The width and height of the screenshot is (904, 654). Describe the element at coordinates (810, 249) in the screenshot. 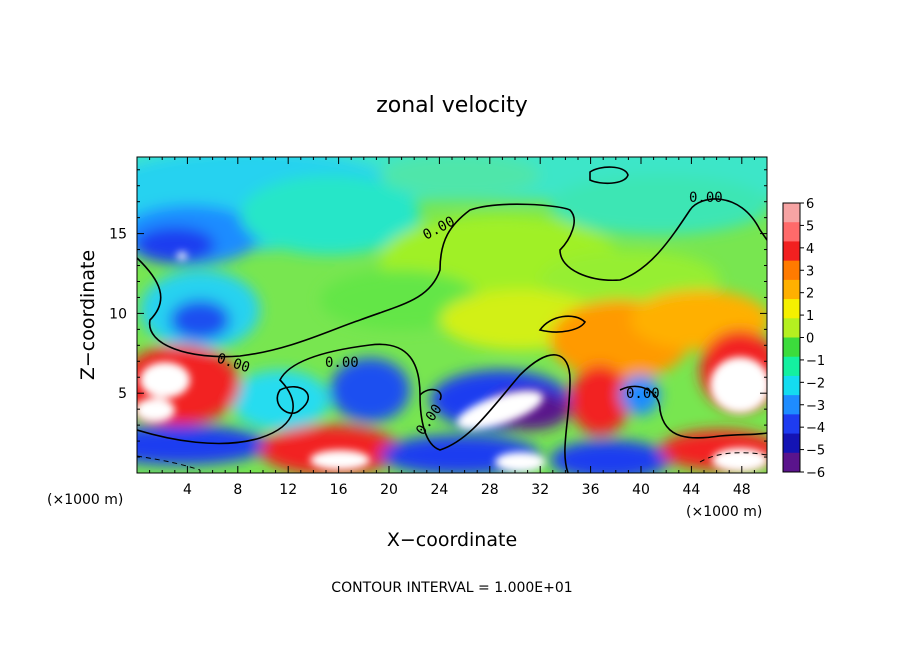

I see `colorbar-label: 4` at that location.